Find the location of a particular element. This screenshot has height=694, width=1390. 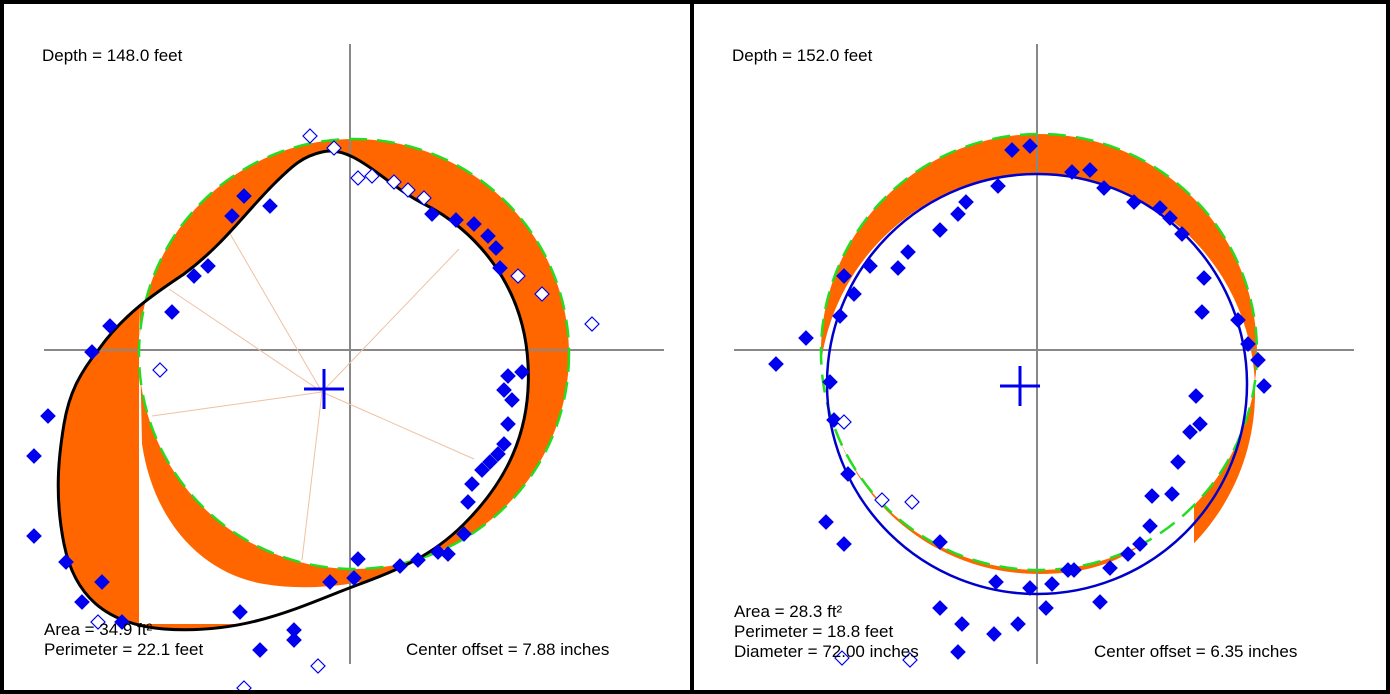

right-area-label: Area = 28.3 ft² is located at coordinates (788, 611).